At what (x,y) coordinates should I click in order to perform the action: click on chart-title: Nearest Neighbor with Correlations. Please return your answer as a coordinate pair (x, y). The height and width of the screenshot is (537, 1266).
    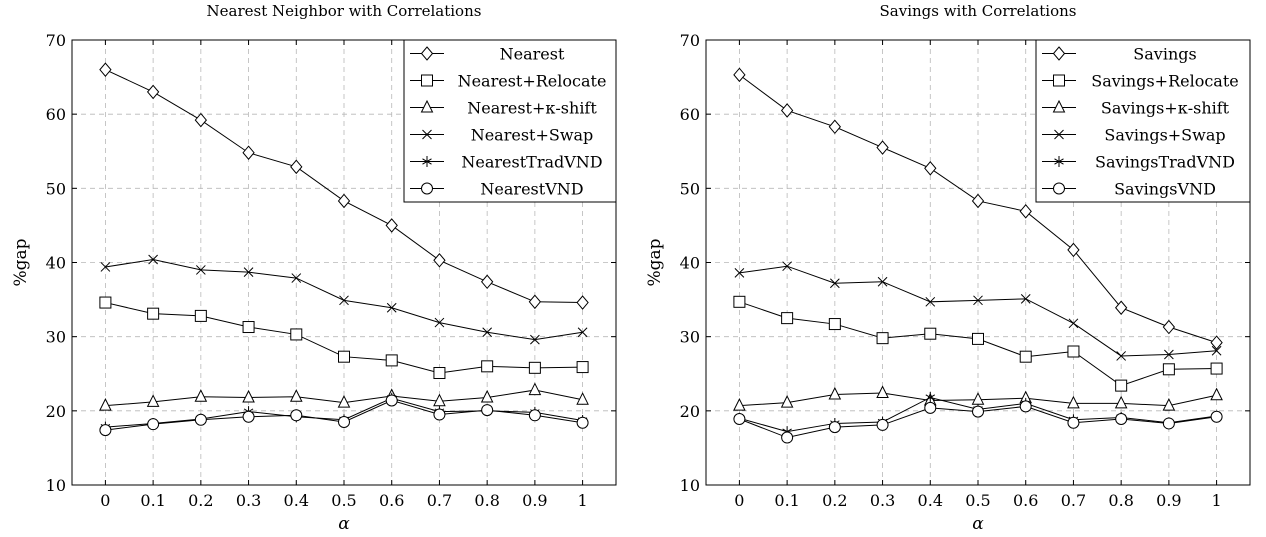
    Looking at the image, I should click on (344, 11).